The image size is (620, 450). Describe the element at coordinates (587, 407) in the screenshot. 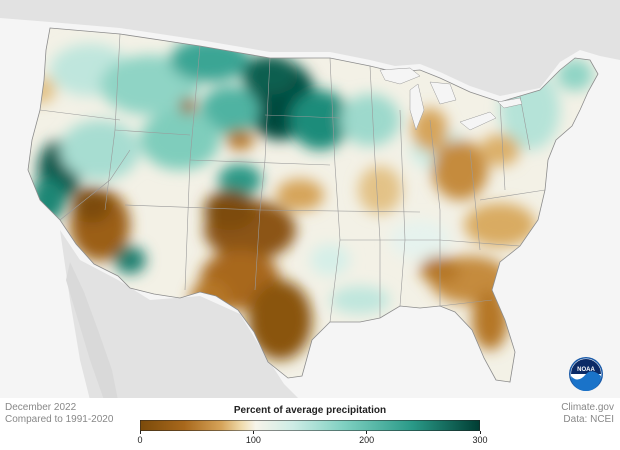

I see `credit-source: Climate.gov` at that location.